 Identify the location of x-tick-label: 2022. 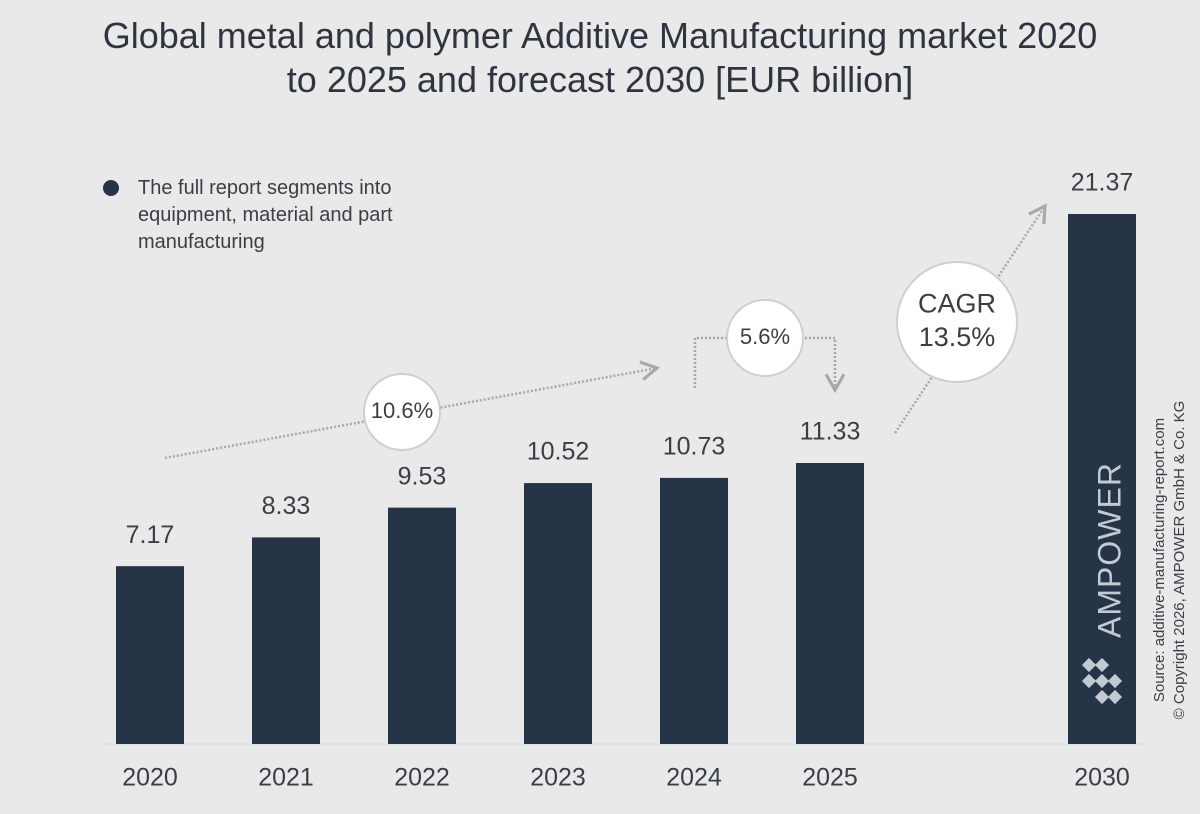
(422, 778).